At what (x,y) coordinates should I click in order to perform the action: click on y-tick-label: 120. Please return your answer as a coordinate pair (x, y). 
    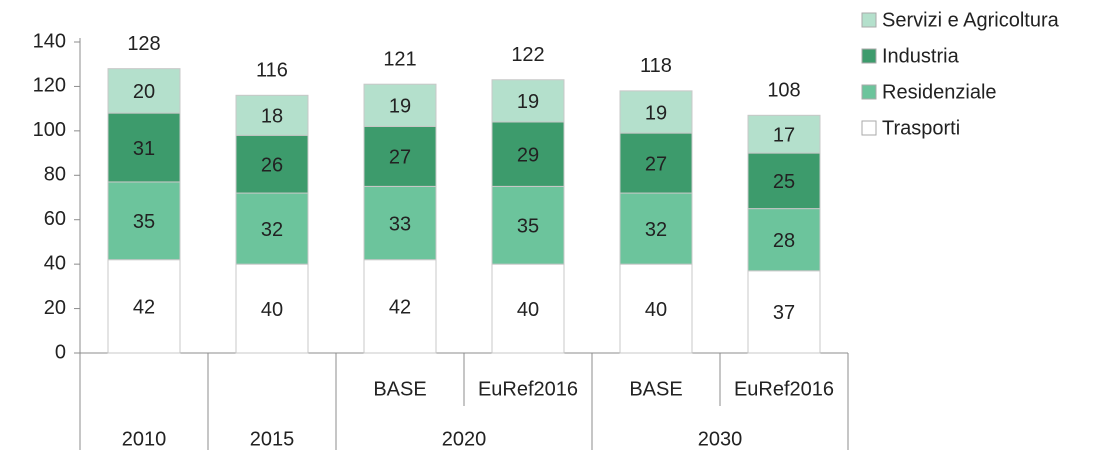
    Looking at the image, I should click on (49, 86).